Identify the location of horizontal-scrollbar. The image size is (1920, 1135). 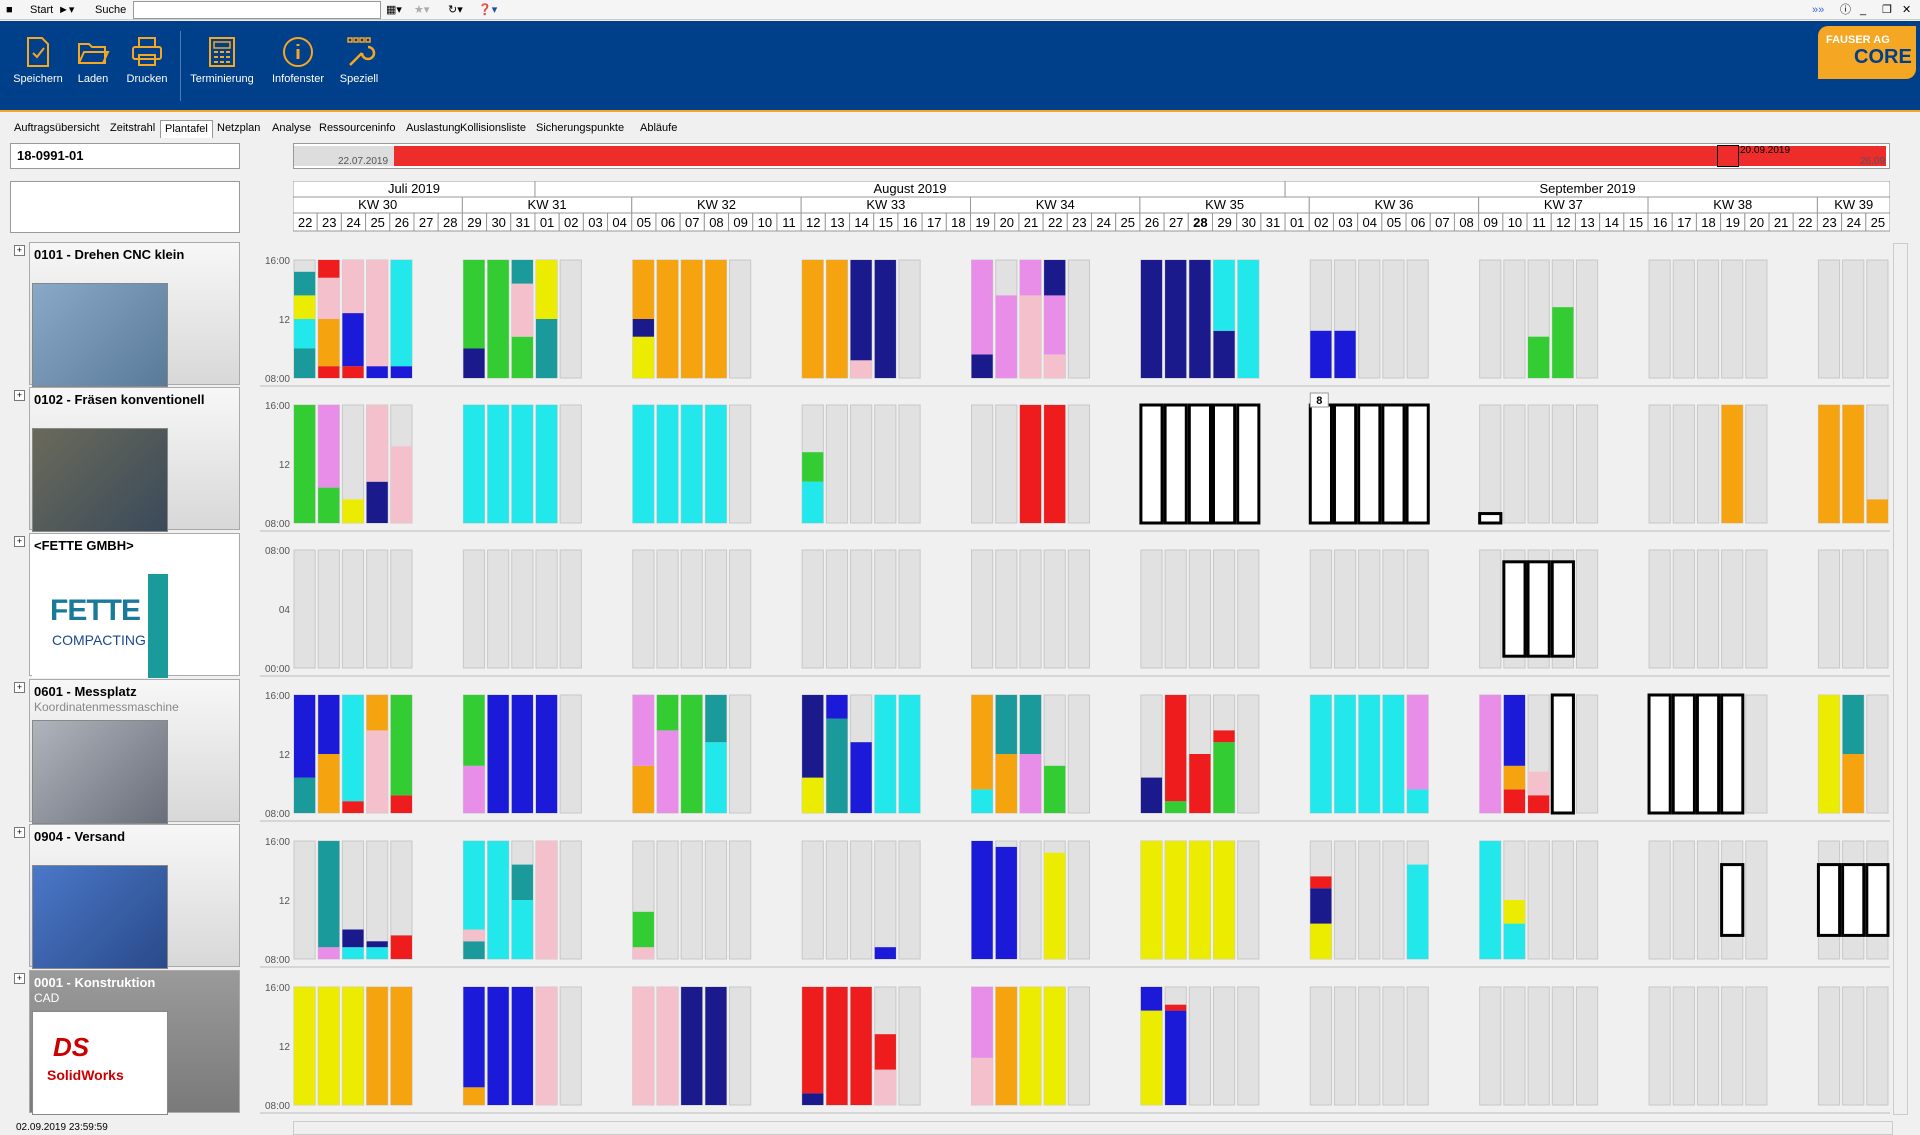
(1093, 1128).